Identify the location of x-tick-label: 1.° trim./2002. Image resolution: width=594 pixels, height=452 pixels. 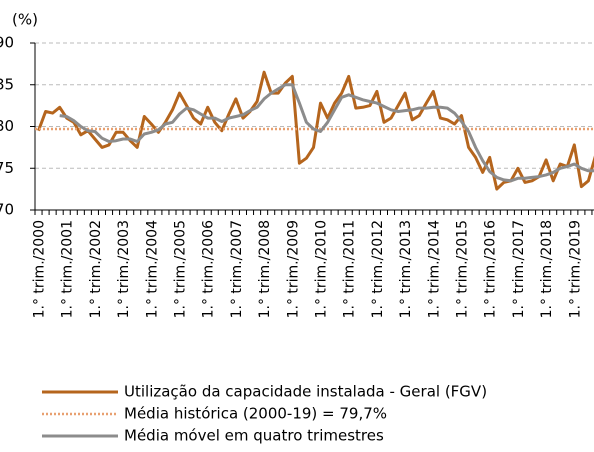
(96, 269).